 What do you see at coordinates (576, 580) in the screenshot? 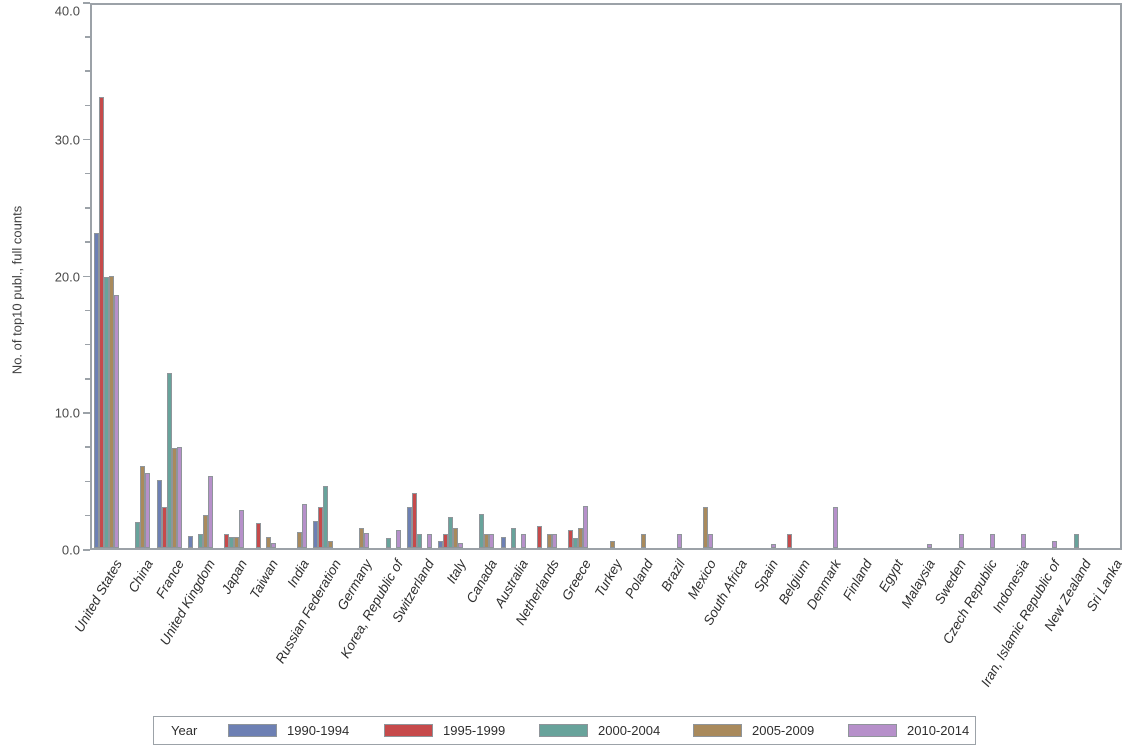
I see `x-category-label: Greece` at bounding box center [576, 580].